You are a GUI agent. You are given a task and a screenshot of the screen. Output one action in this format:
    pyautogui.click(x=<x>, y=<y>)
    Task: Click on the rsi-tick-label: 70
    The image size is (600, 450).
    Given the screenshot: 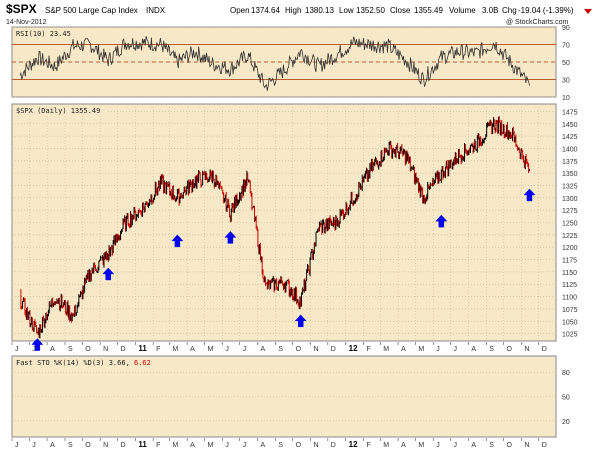 What is the action you would take?
    pyautogui.click(x=566, y=46)
    